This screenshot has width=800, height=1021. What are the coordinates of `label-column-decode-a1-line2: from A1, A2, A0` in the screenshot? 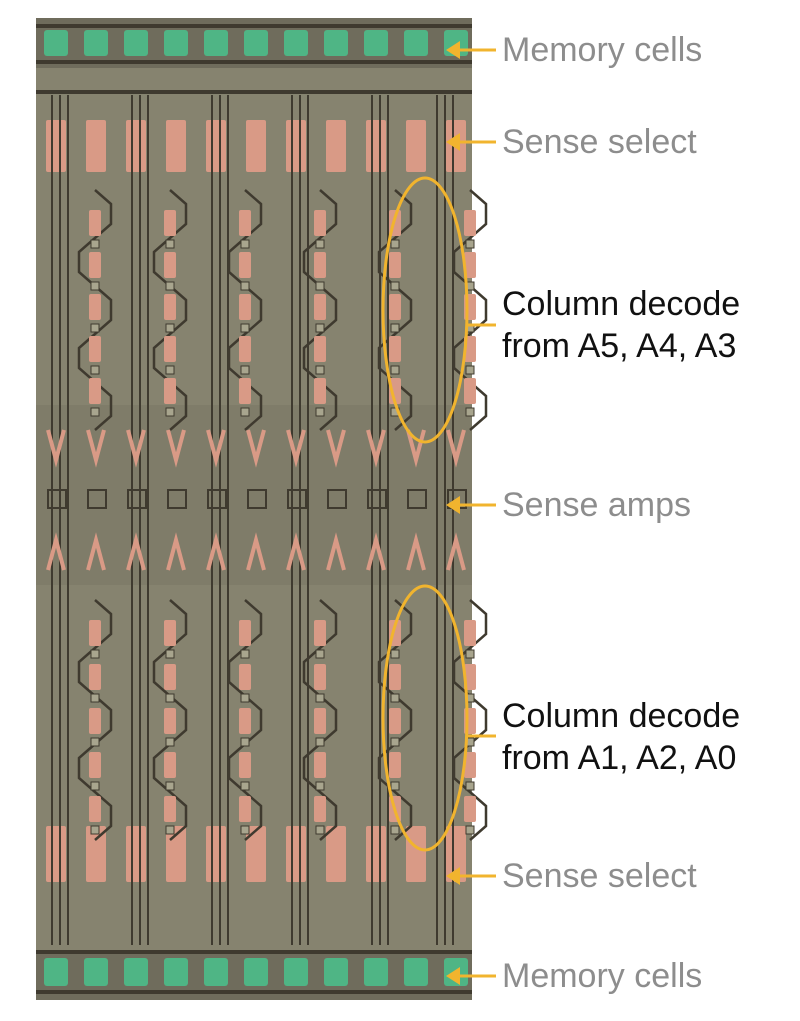 It's located at (619, 758).